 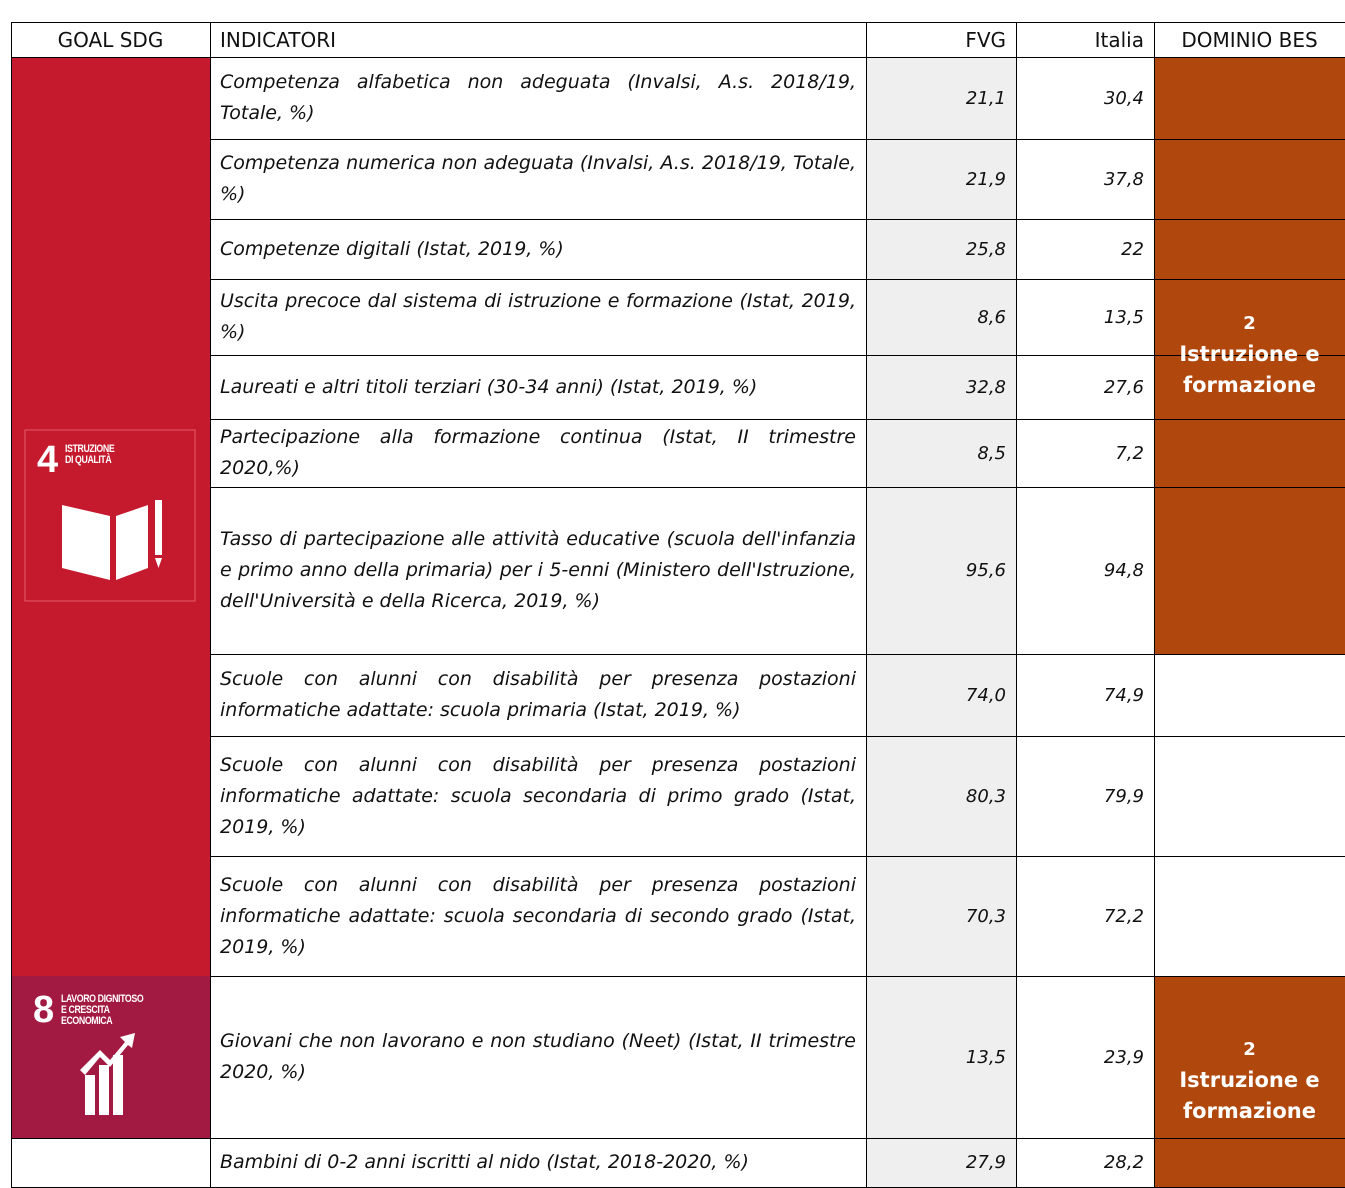 What do you see at coordinates (991, 317) in the screenshot?
I see `fvg-value: 8,6` at bounding box center [991, 317].